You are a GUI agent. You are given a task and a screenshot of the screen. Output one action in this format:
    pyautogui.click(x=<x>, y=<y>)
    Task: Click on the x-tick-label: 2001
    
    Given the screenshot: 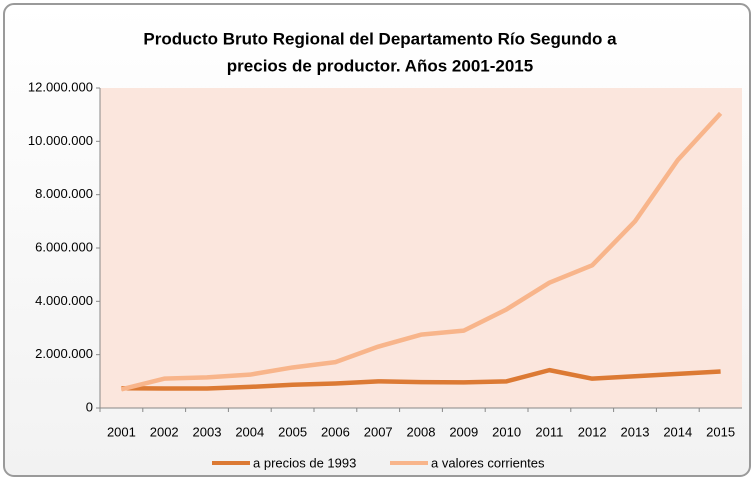 What is the action you would take?
    pyautogui.click(x=121, y=431)
    